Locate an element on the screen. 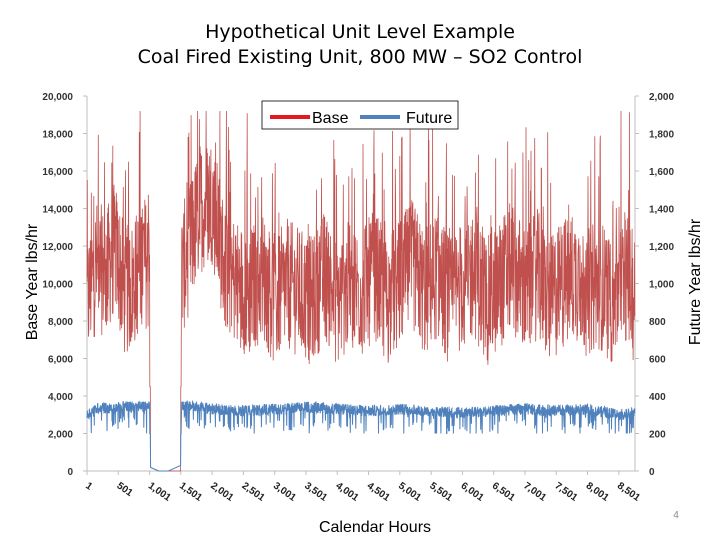 This screenshot has width=720, height=540. x-tick-label: 5,001 is located at coordinates (409, 492).